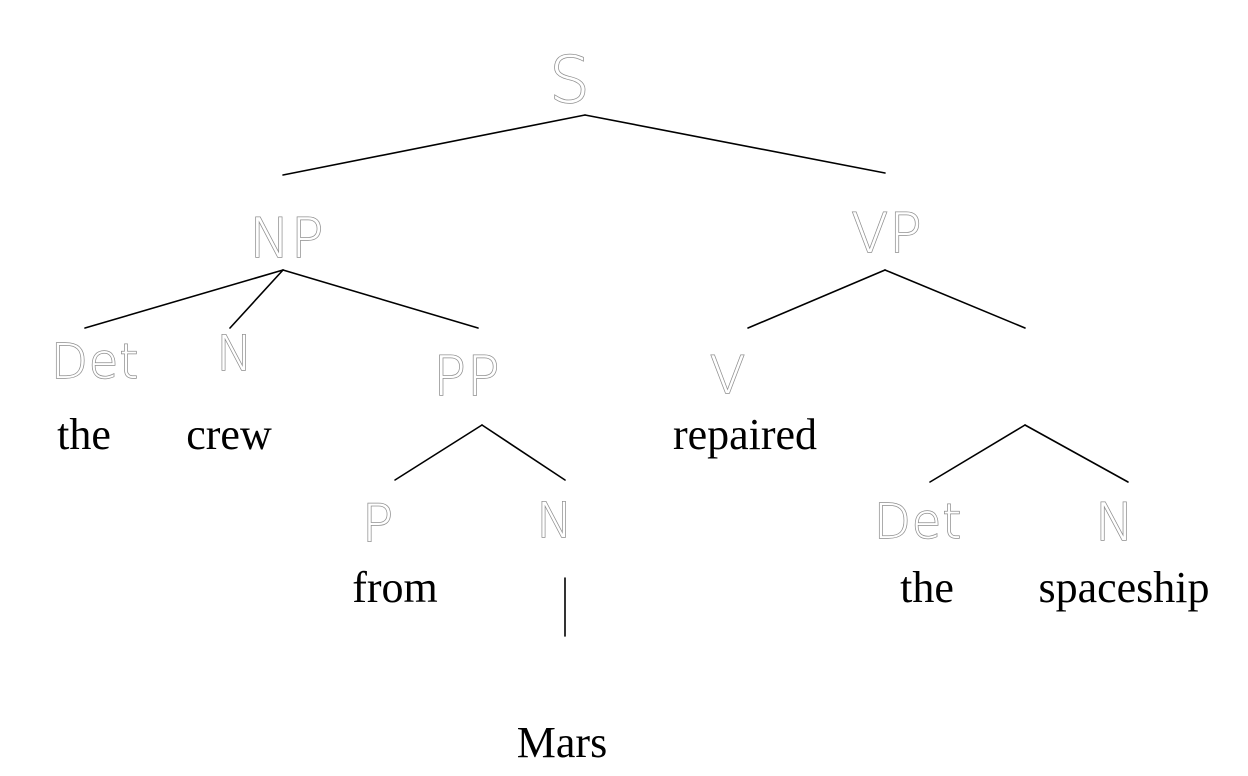  What do you see at coordinates (735, 144) in the screenshot?
I see `edge-s-vp` at bounding box center [735, 144].